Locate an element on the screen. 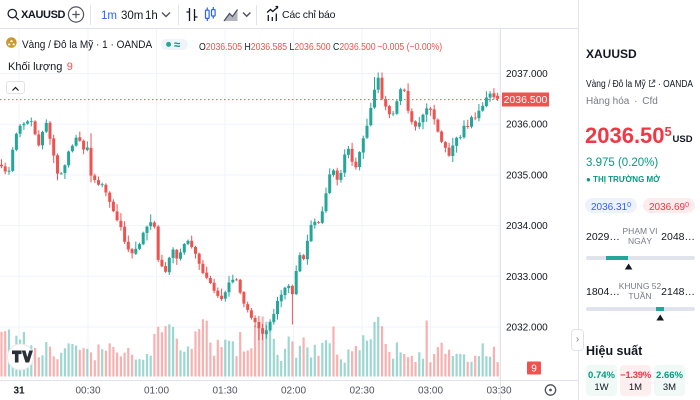 The image size is (700, 400). svg-text: 01:00 is located at coordinates (156, 391).